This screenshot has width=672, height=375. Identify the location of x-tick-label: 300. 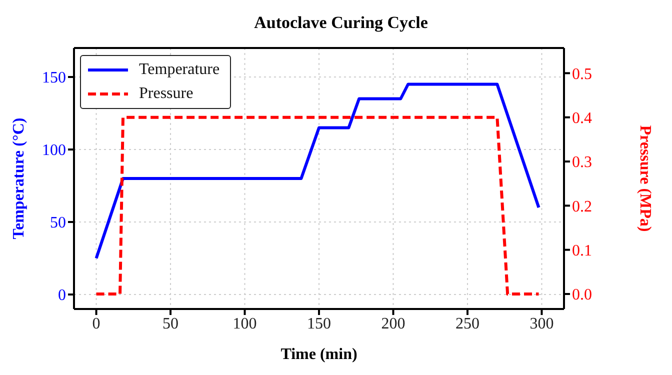
(542, 323).